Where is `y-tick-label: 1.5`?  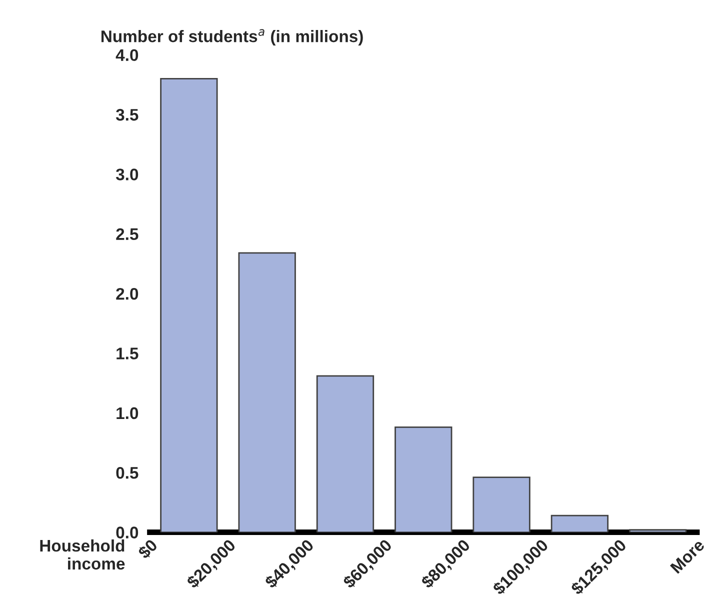 y-tick-label: 1.5 is located at coordinates (127, 354).